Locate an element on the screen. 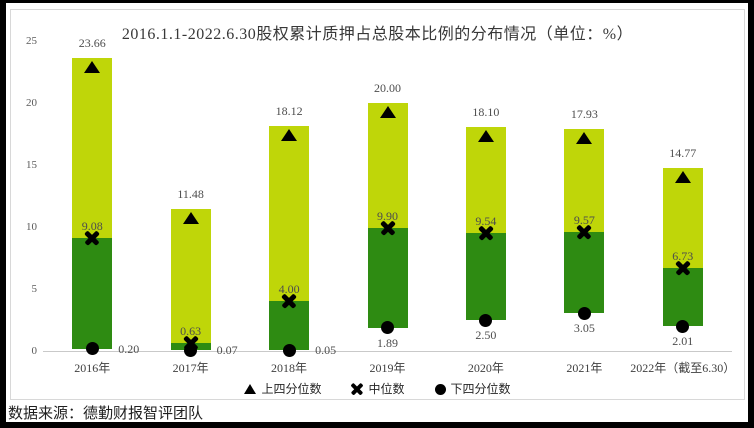 Image resolution: width=754 pixels, height=428 pixels. lower-quartile-value-label: 1.89 is located at coordinates (387, 342).